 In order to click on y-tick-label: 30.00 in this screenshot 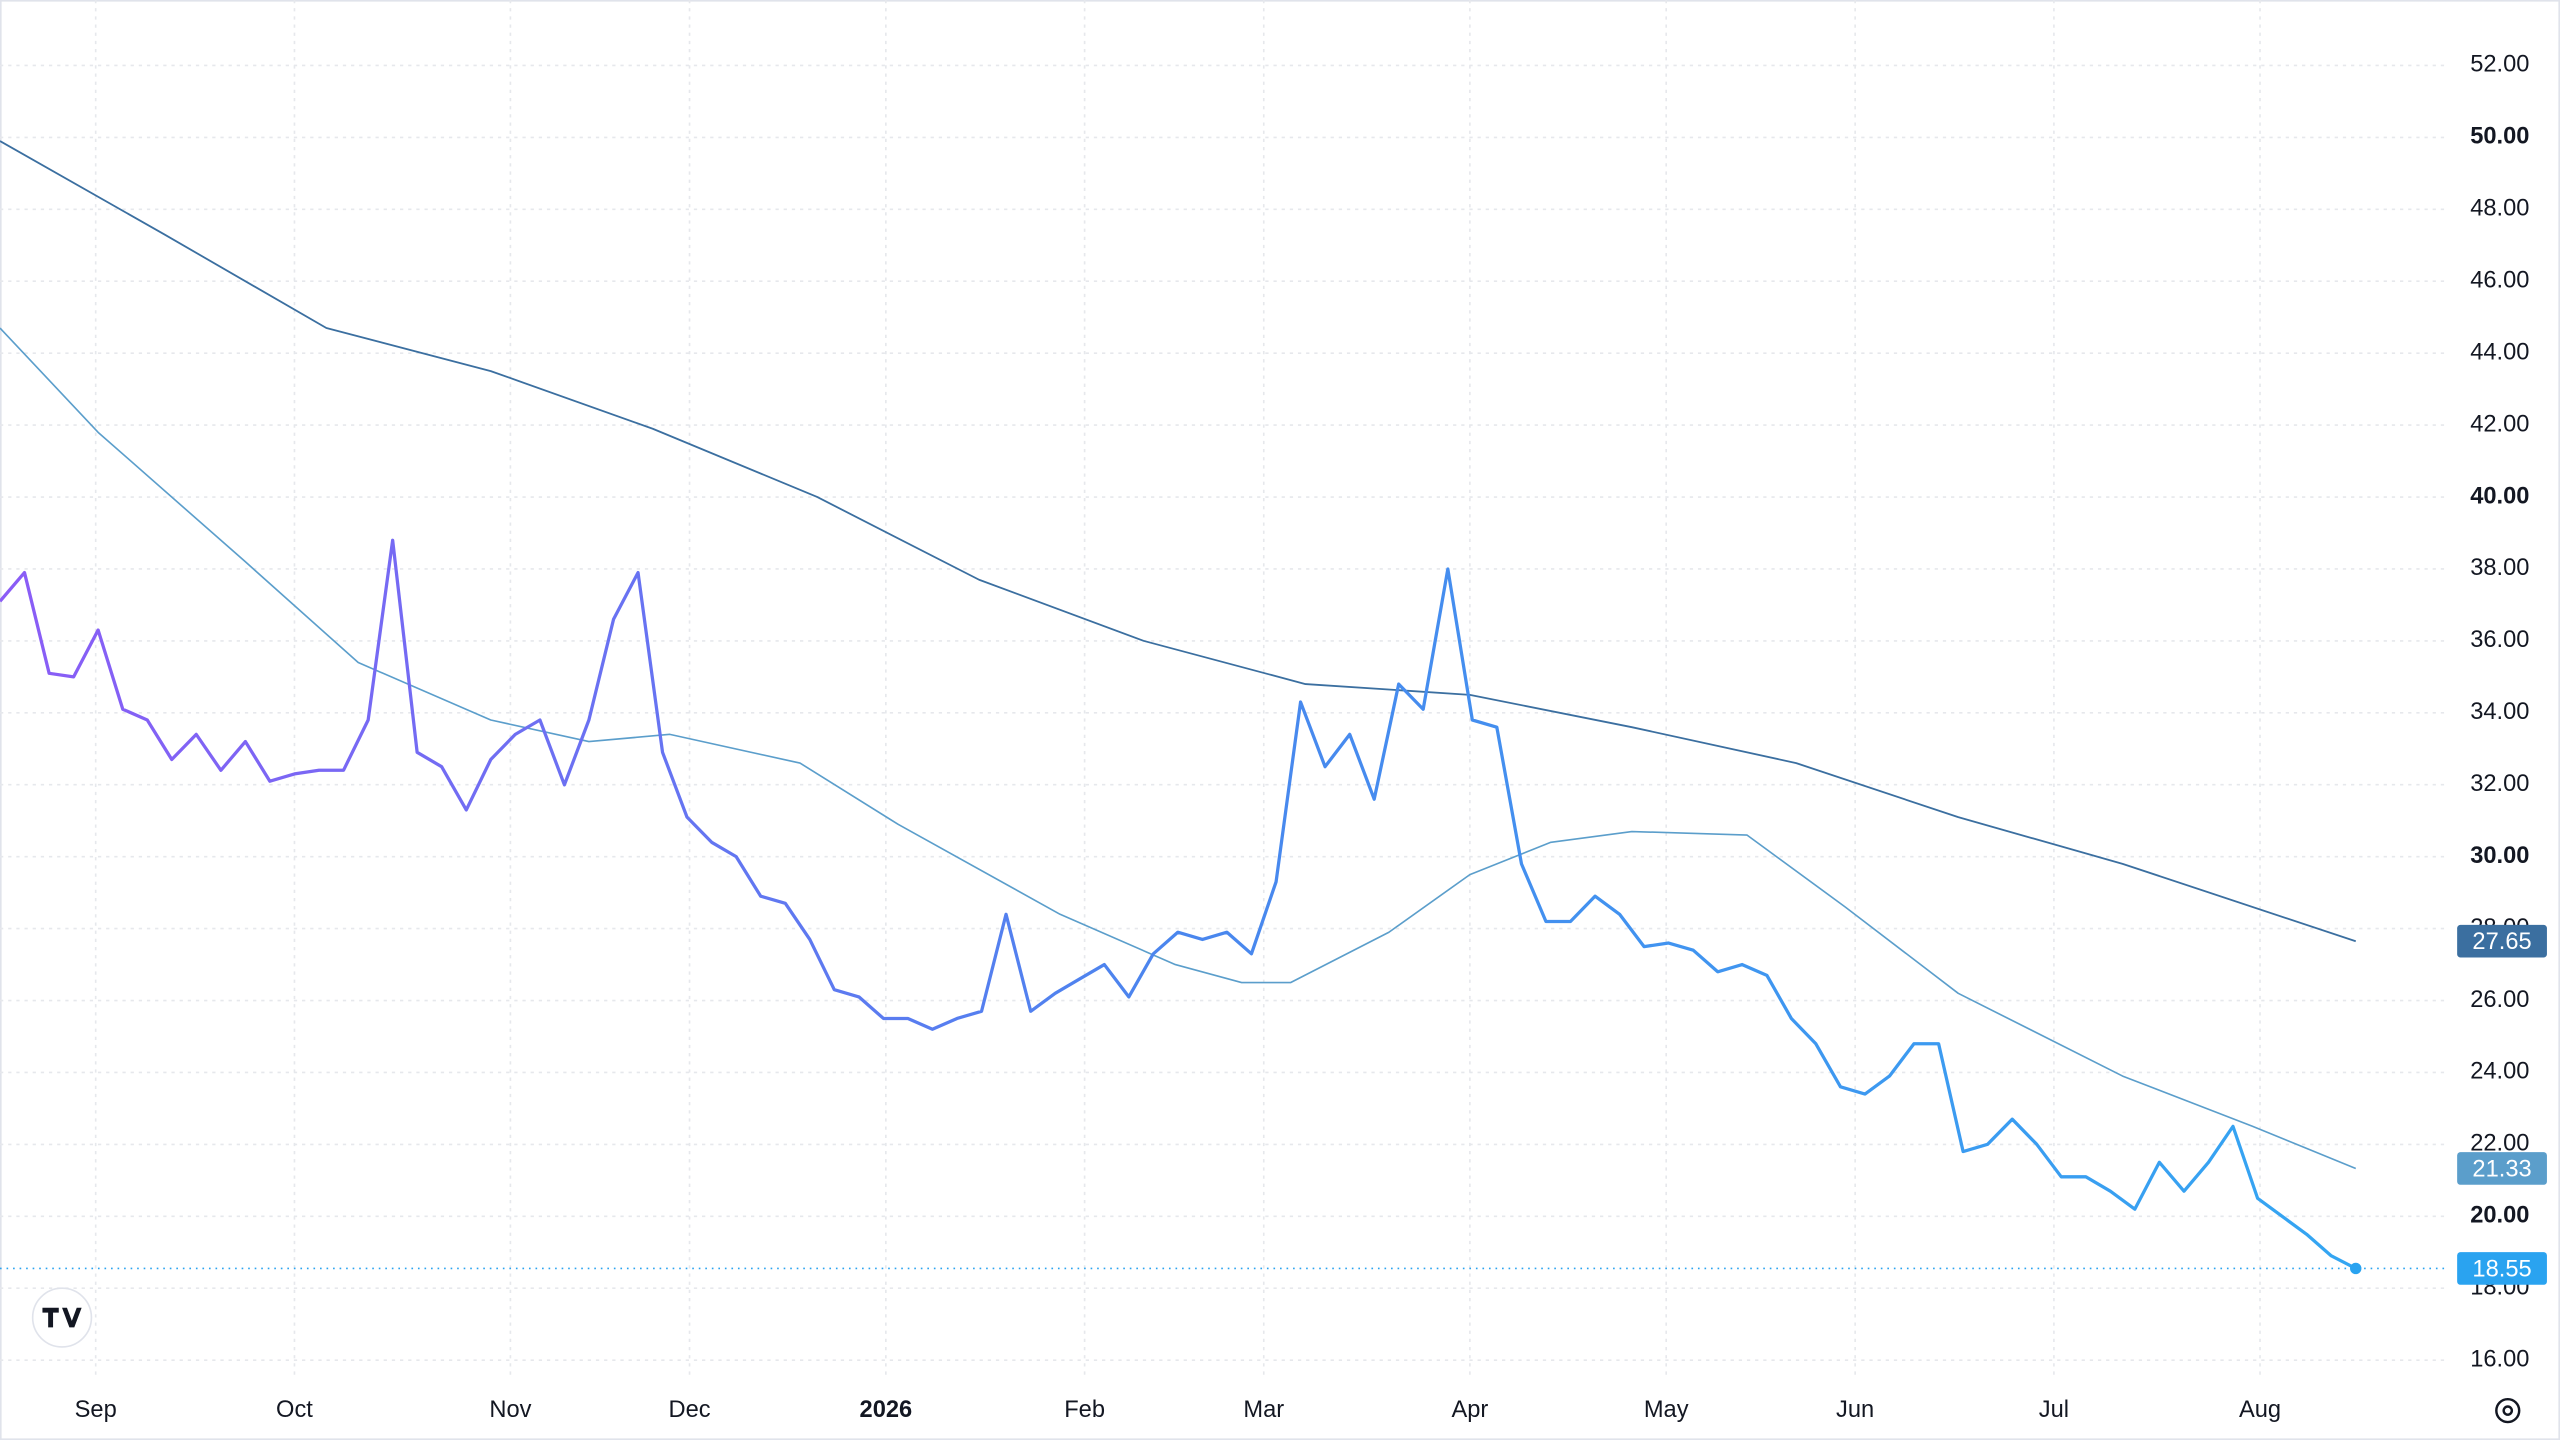, I will do `click(2499, 856)`.